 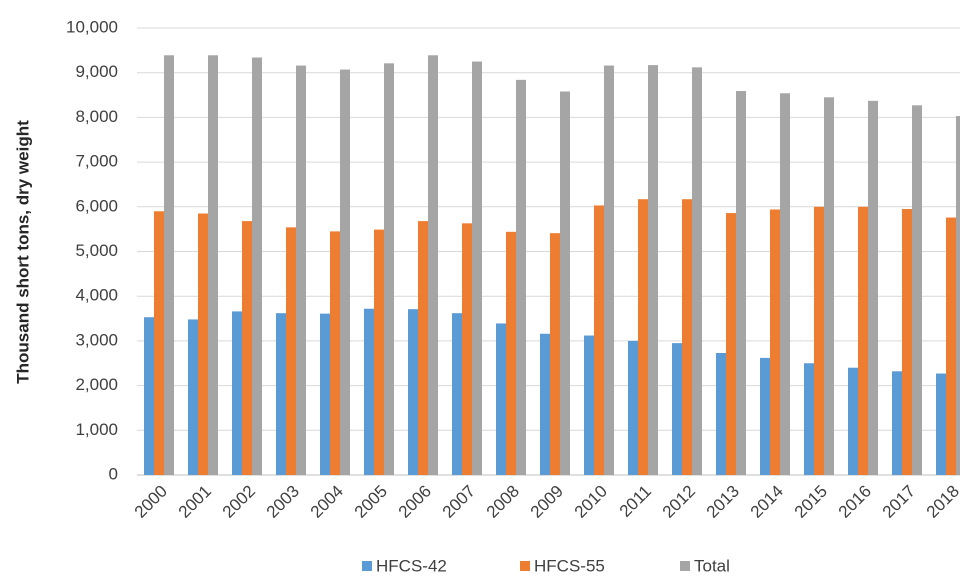 I want to click on y-tick-label: 7,000, so click(x=96, y=161).